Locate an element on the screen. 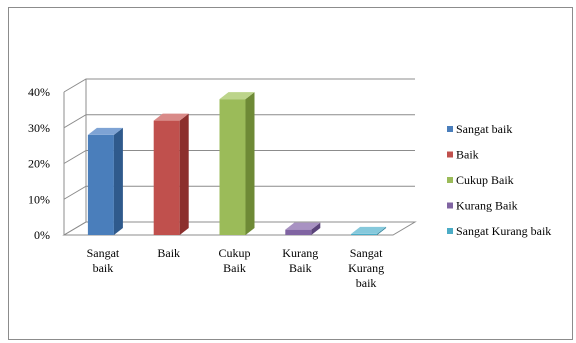  legend-item: Cukup Baik is located at coordinates (480, 180).